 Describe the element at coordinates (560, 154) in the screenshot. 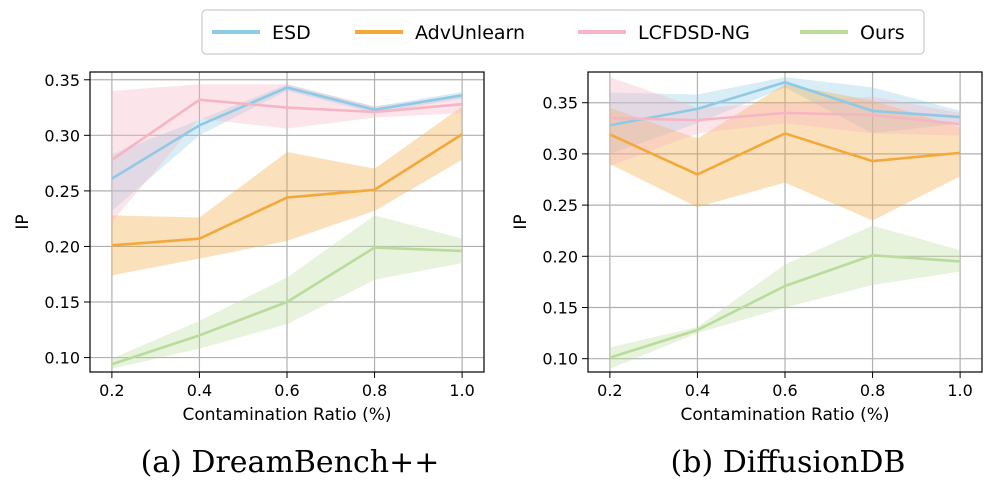

I see `chart2-y-tick-label: 0.30` at that location.